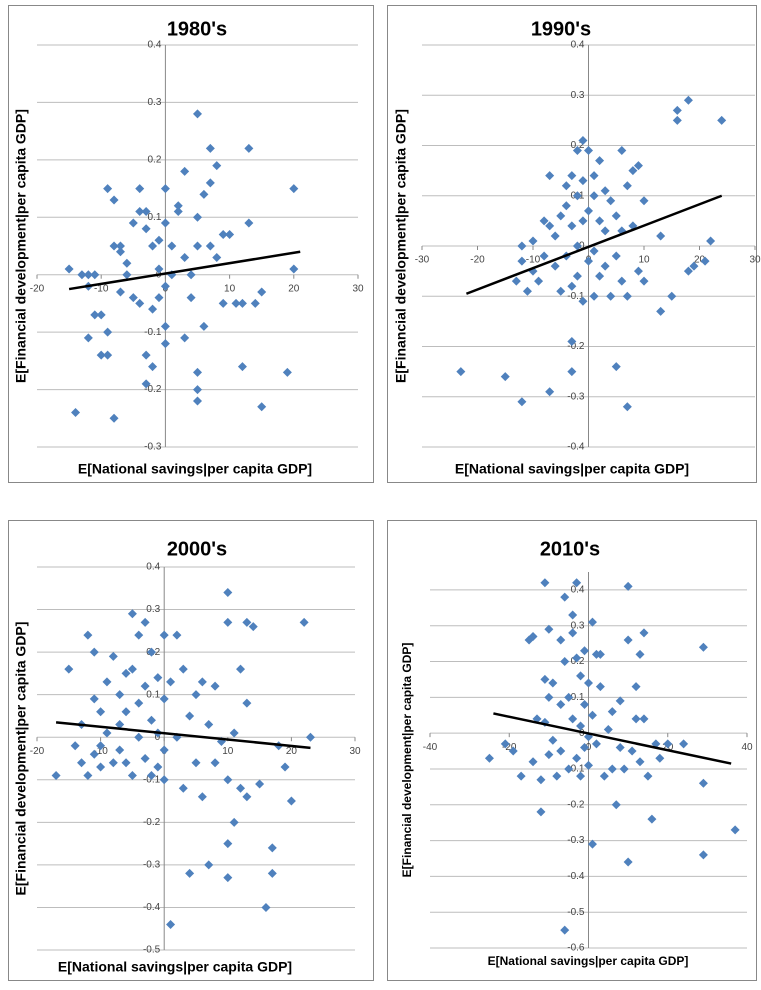 This screenshot has height=990, width=761. I want to click on y-tick-label: -0.2, so click(152, 822).